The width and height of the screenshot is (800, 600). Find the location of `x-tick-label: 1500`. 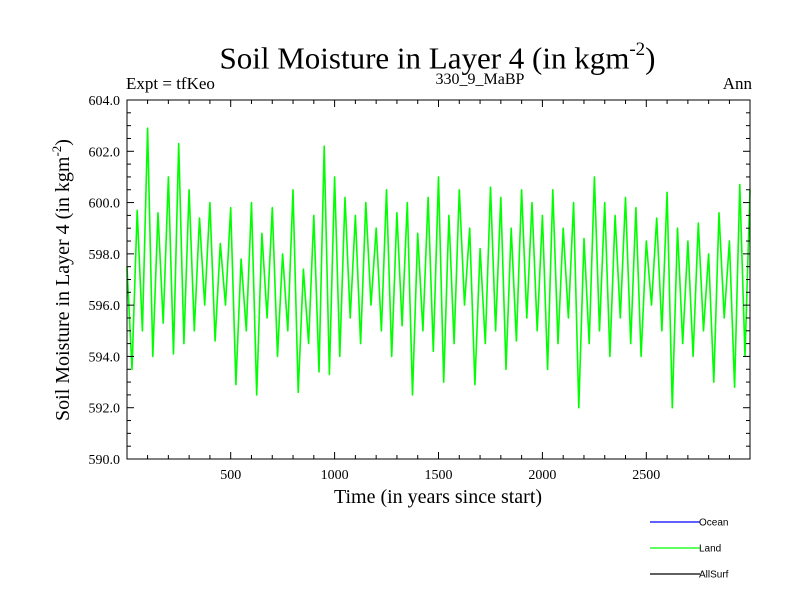

x-tick-label: 1500 is located at coordinates (439, 475).